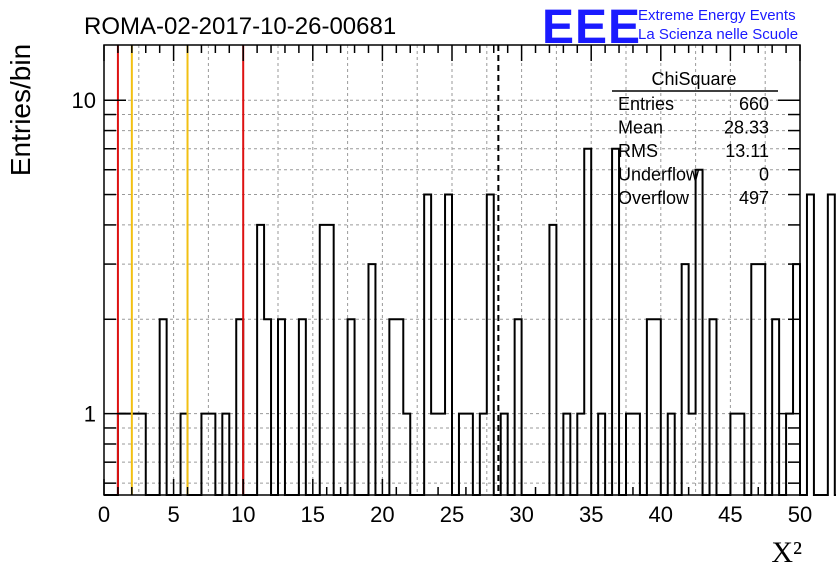 The width and height of the screenshot is (836, 572). What do you see at coordinates (20, 110) in the screenshot?
I see `y-axis-label: Entries/bin` at bounding box center [20, 110].